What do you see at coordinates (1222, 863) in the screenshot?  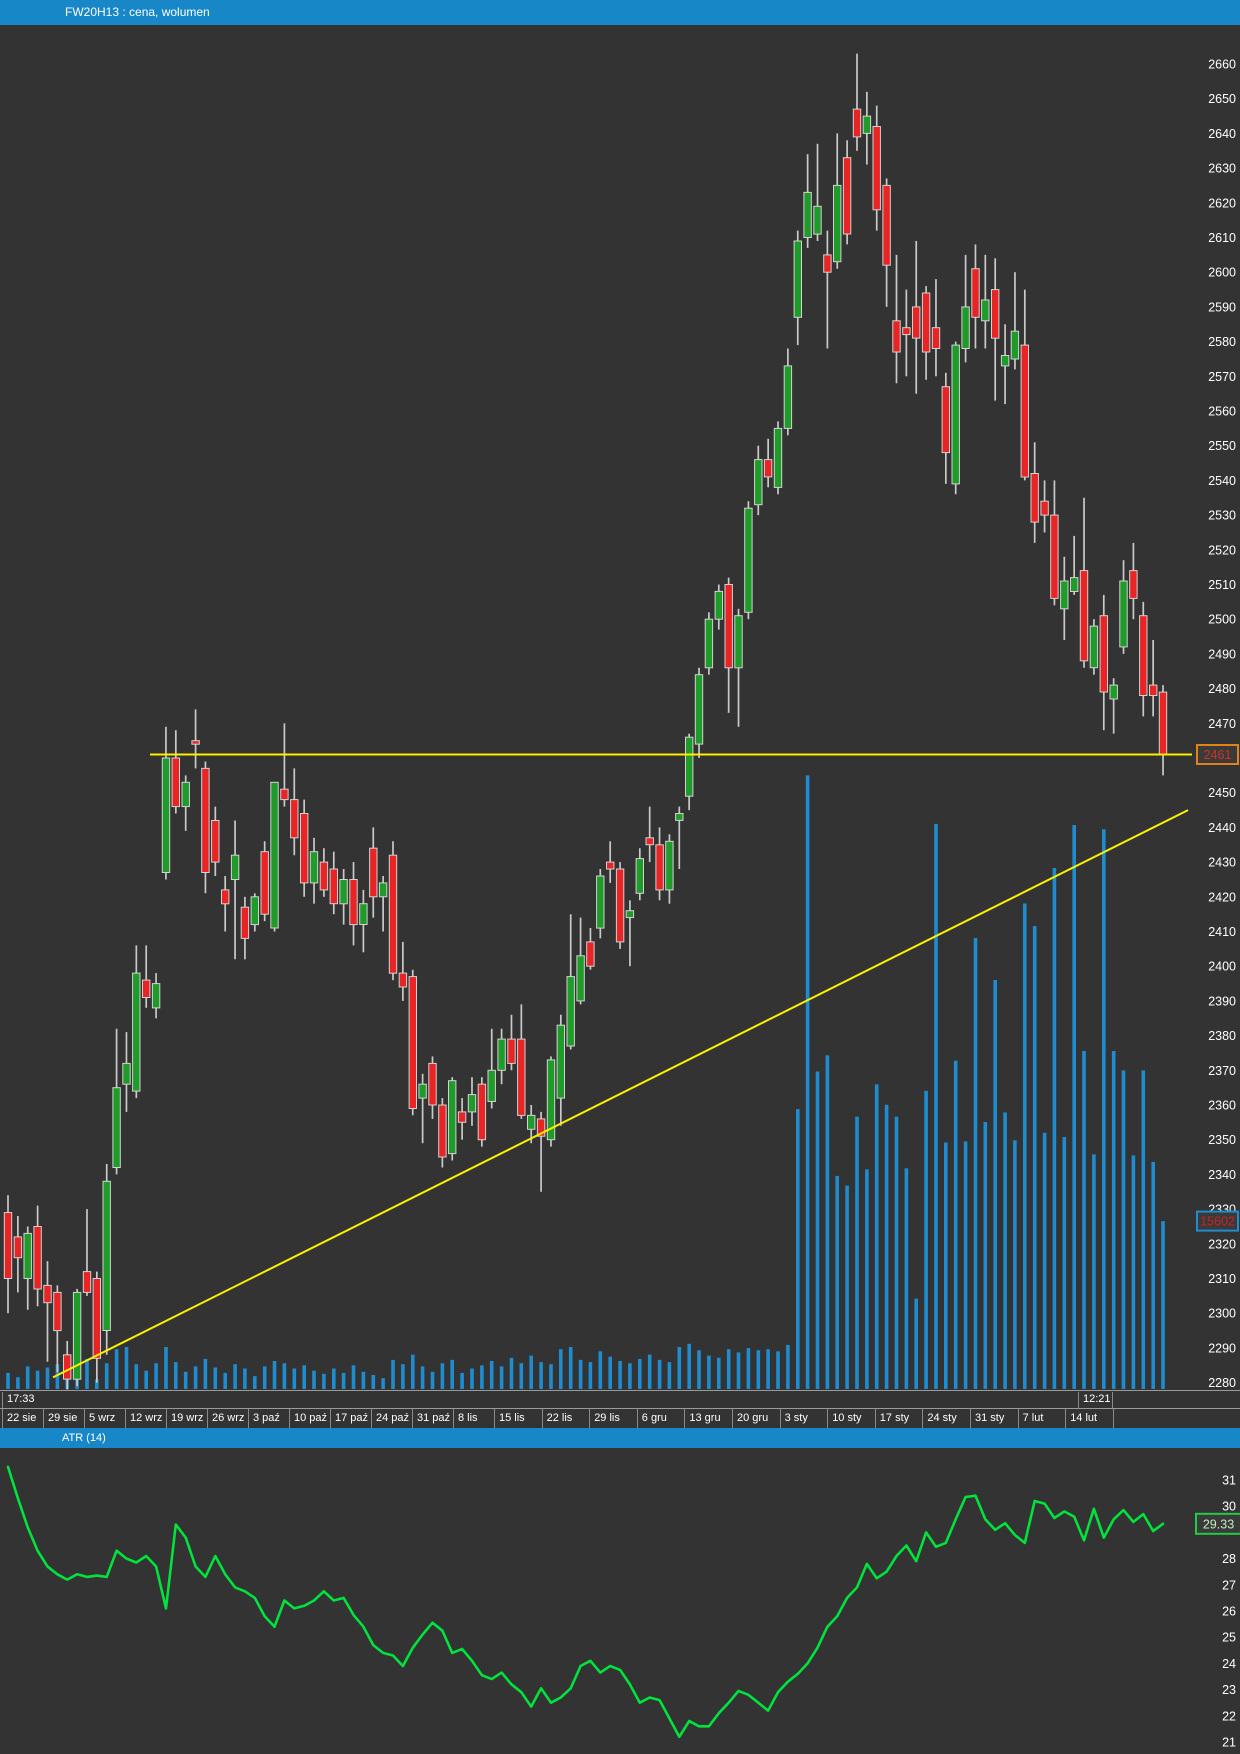 I see `price-tick-label: 2430` at bounding box center [1222, 863].